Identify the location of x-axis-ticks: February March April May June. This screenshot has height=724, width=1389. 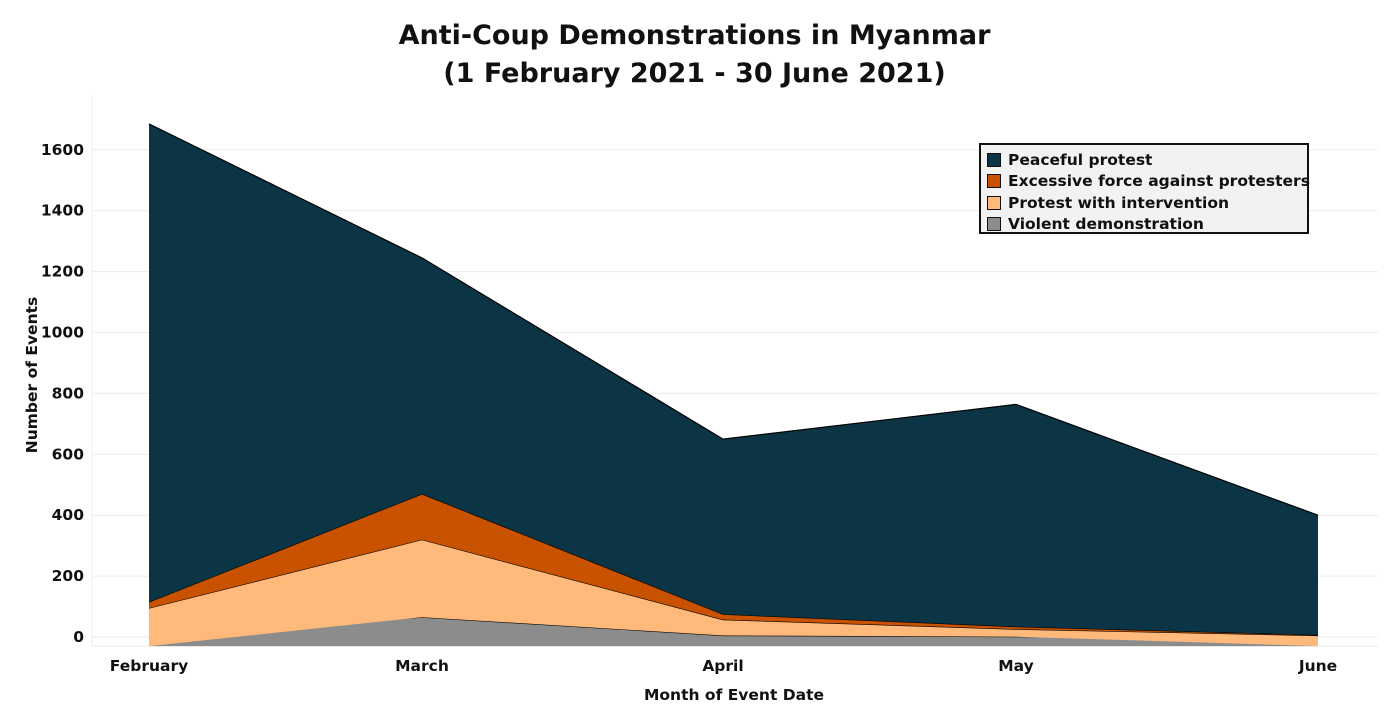
(723, 666).